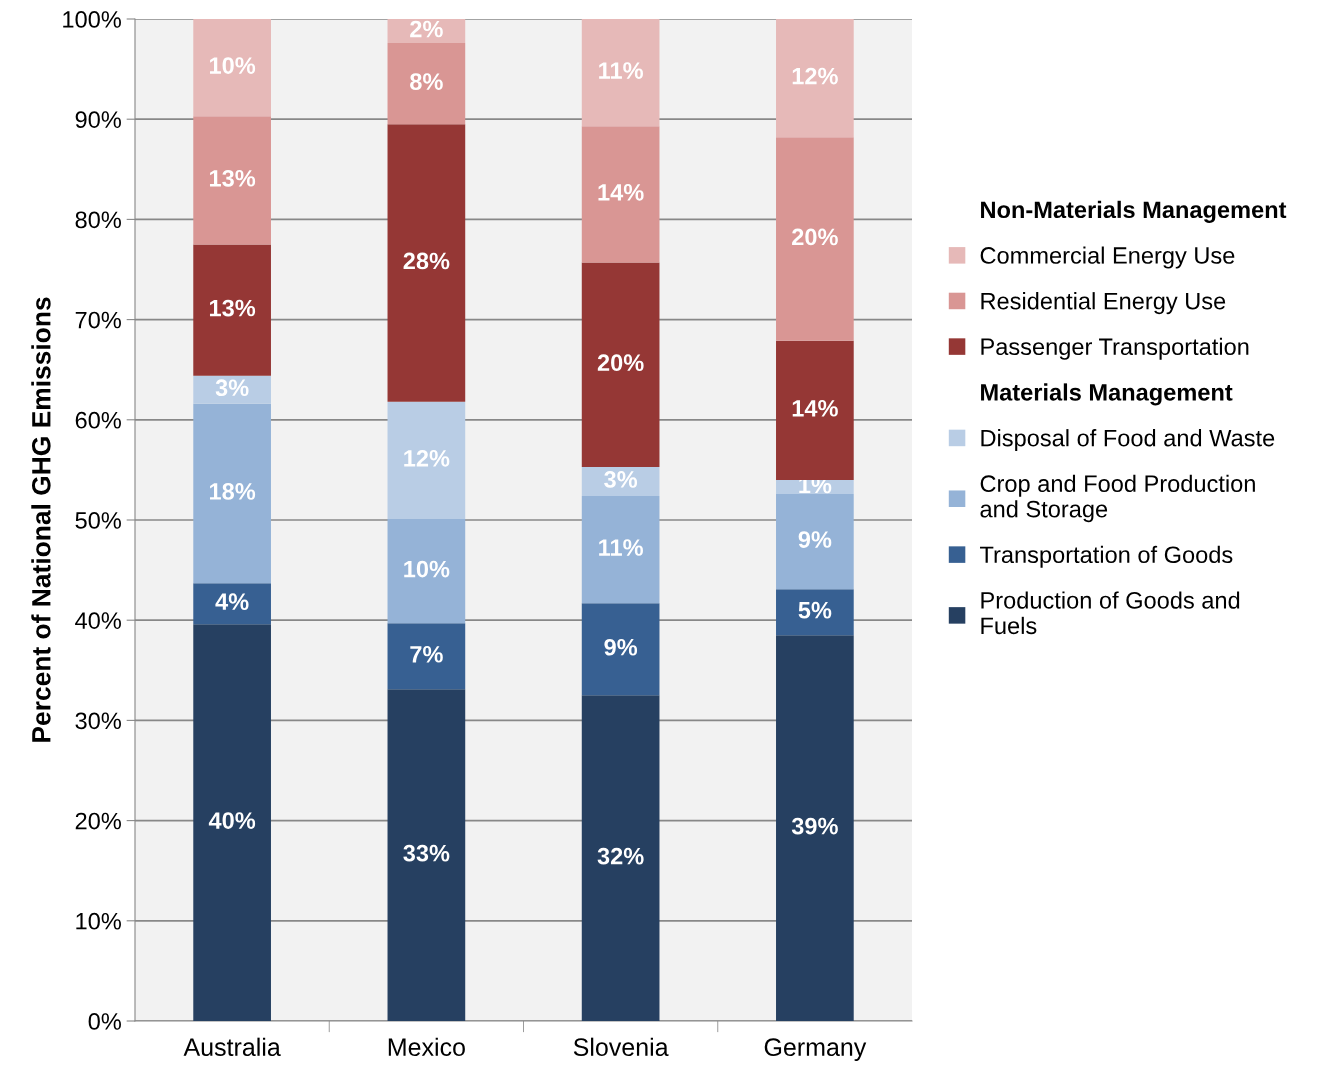  I want to click on data-label: 33%, so click(426, 853).